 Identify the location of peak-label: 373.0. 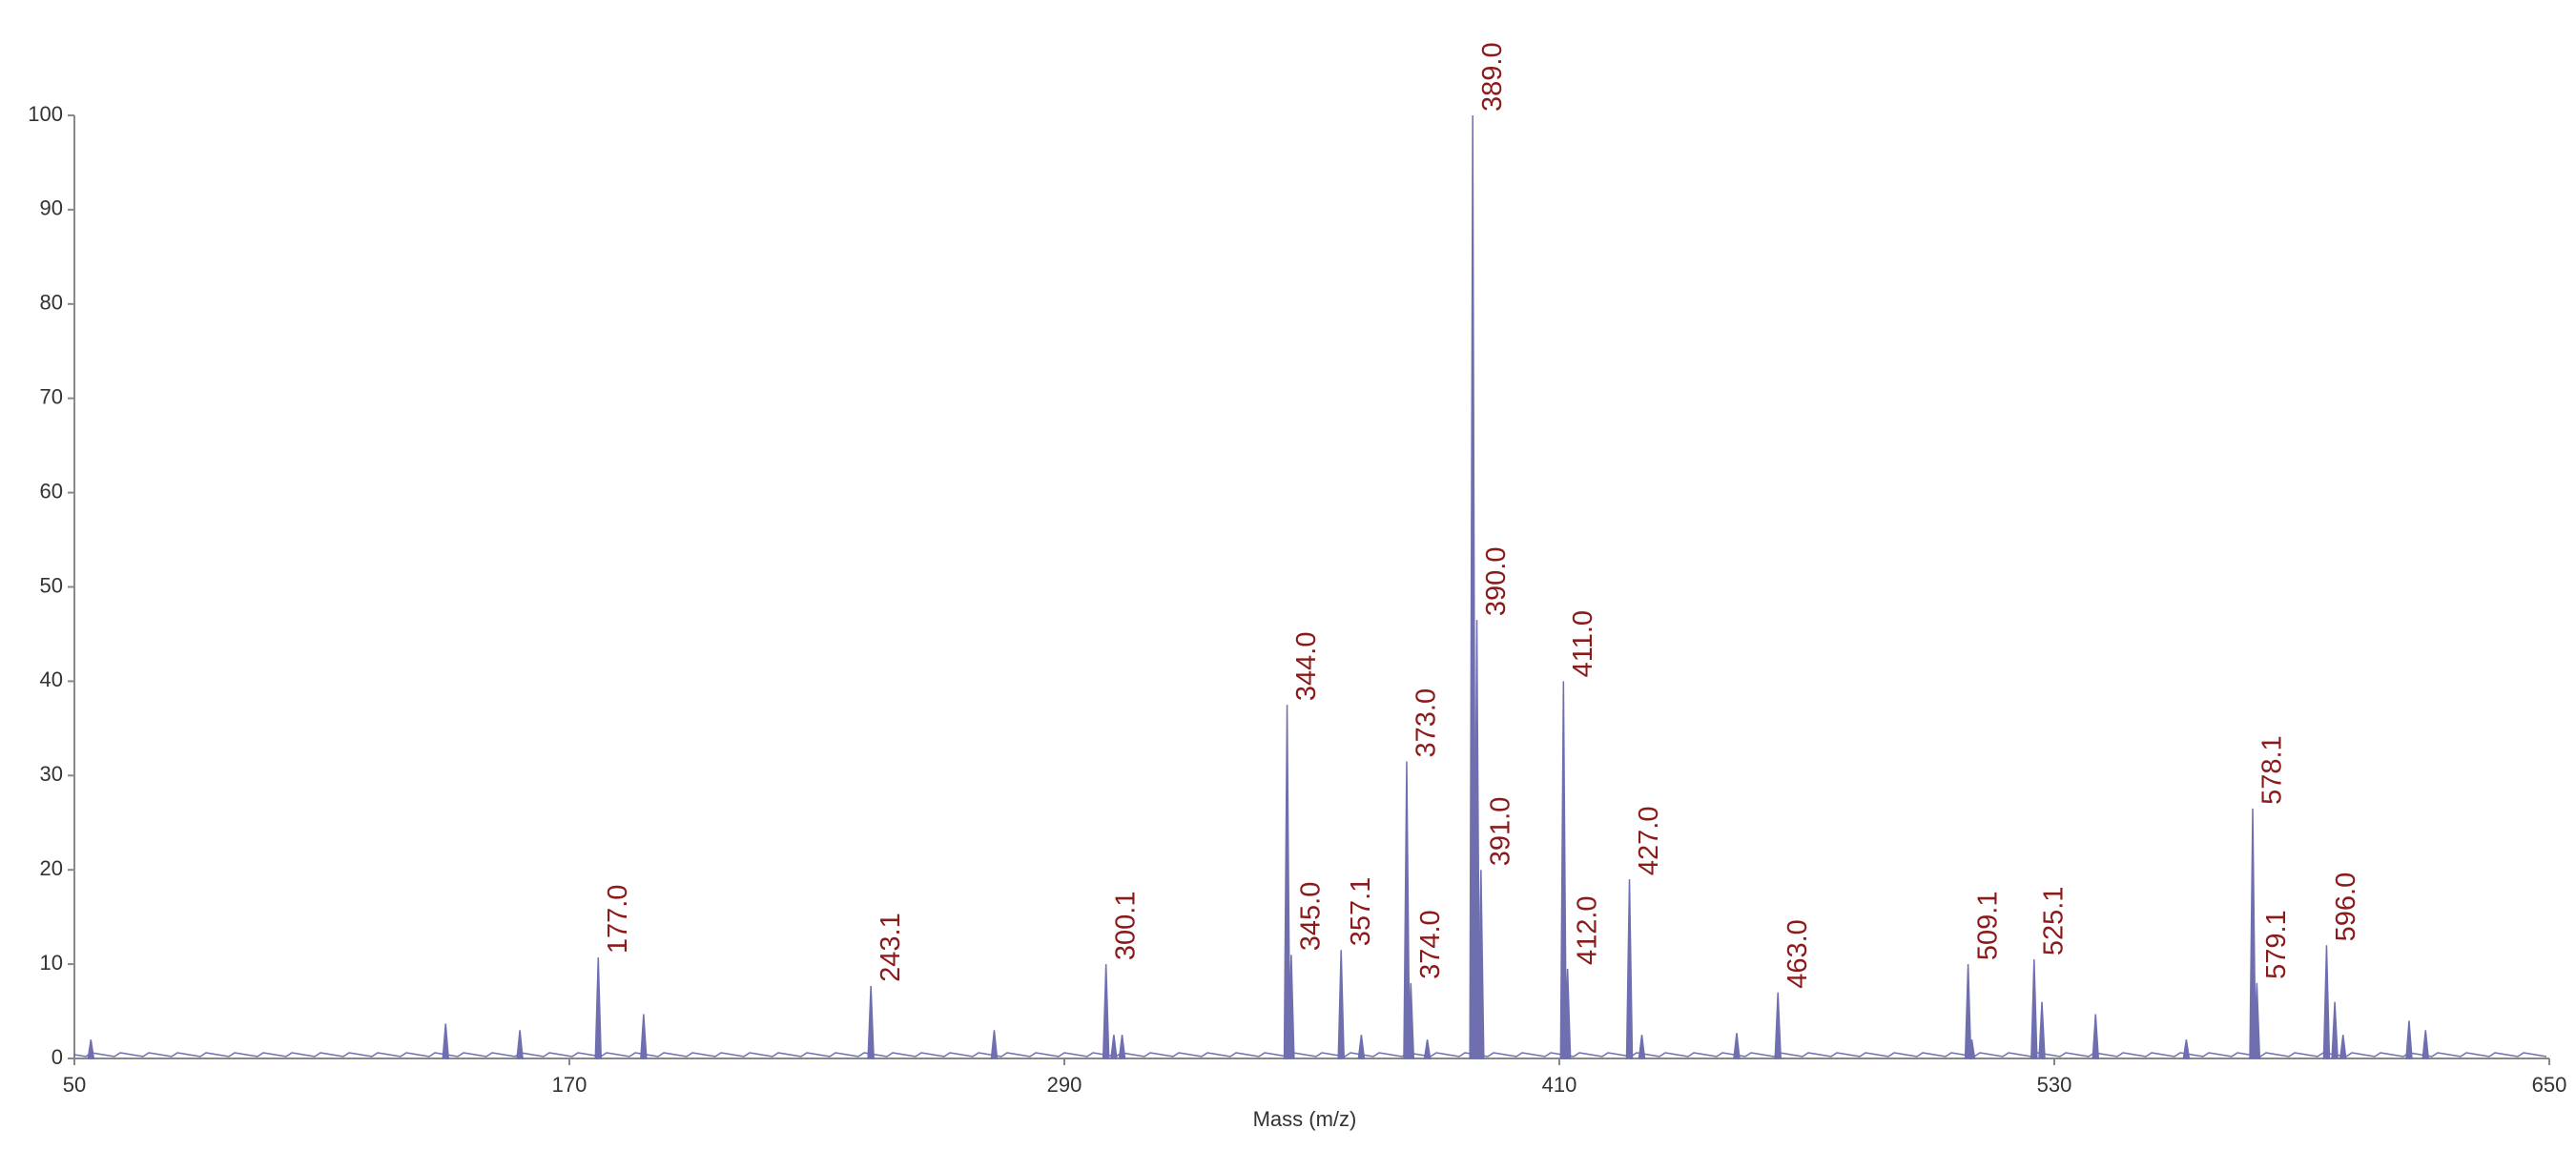
(1427, 723).